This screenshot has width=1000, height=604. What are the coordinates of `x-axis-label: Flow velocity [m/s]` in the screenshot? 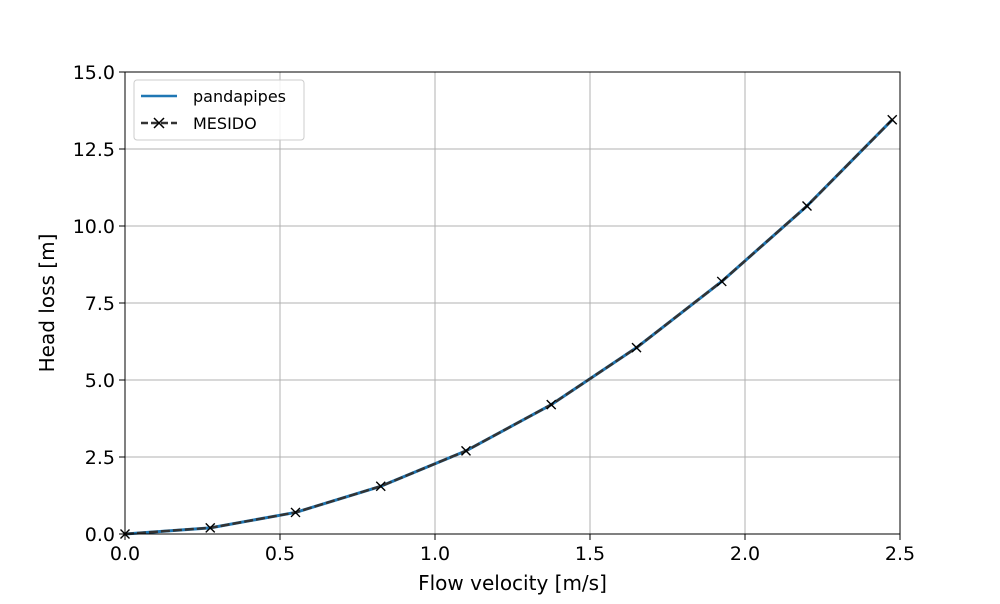 It's located at (512, 583).